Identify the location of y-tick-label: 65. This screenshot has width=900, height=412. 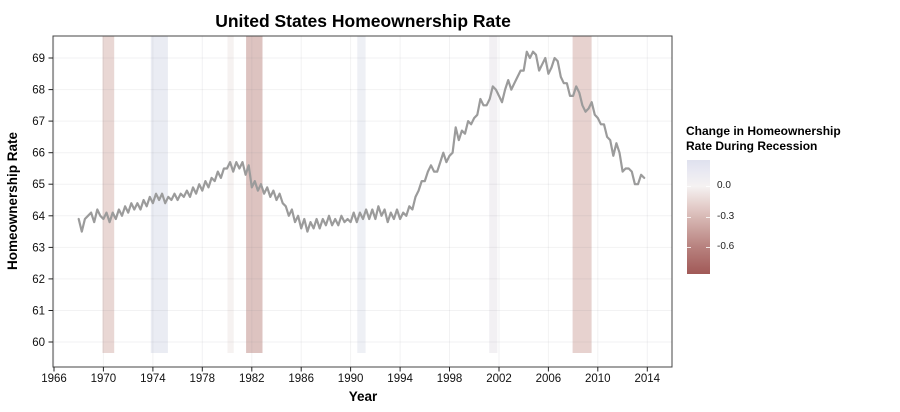
(38, 185).